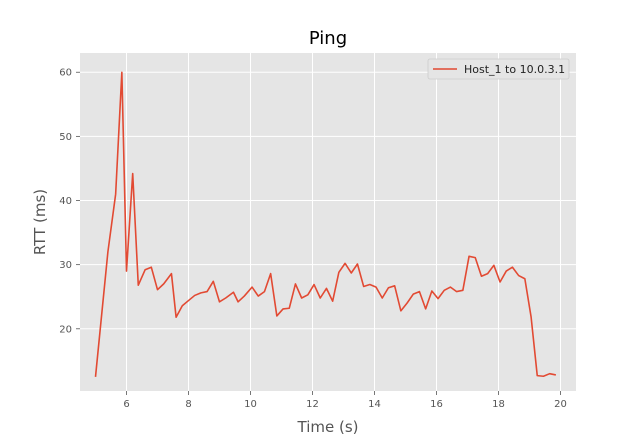  I want to click on y-tick-label: 60, so click(65, 73).